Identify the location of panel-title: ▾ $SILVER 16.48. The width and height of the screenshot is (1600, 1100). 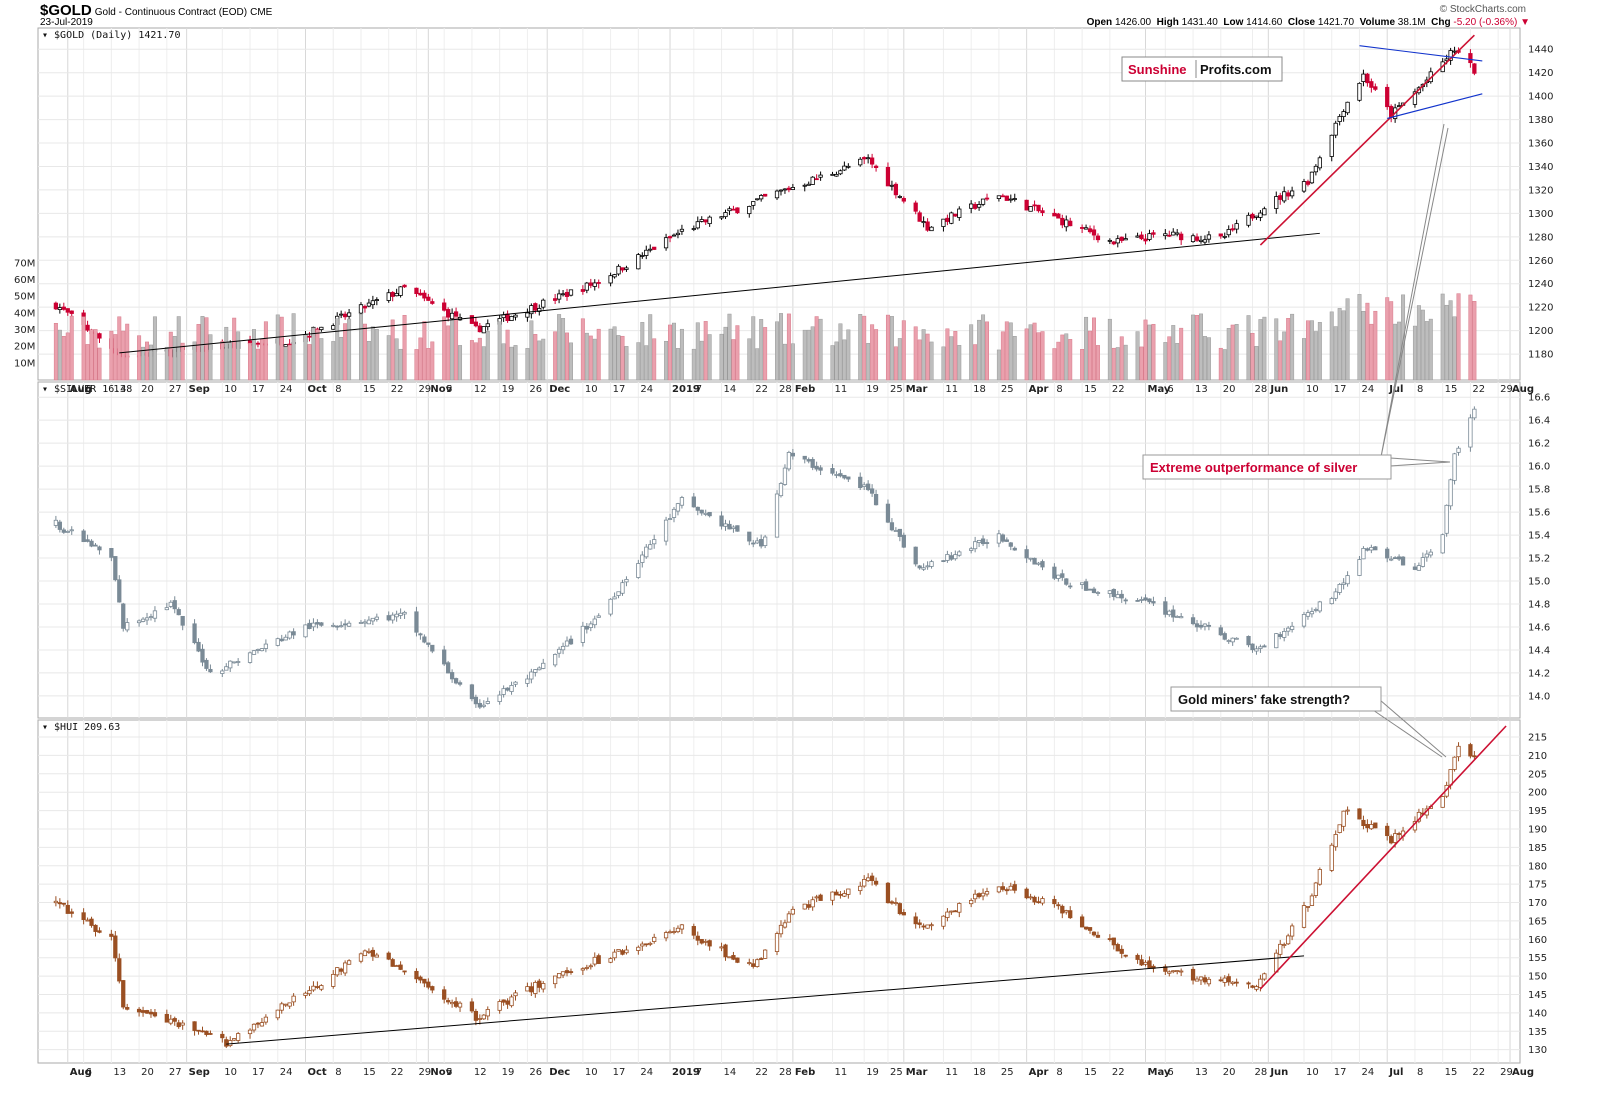
(87, 389).